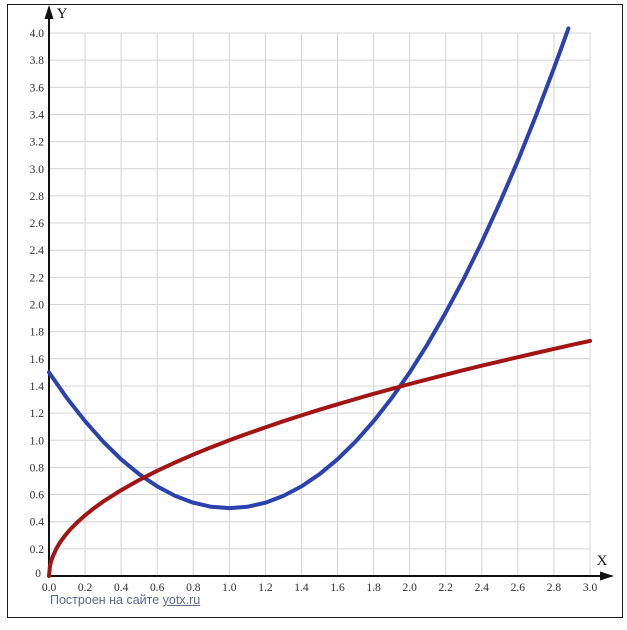  What do you see at coordinates (37, 170) in the screenshot?
I see `y-tick-label: 3.0` at bounding box center [37, 170].